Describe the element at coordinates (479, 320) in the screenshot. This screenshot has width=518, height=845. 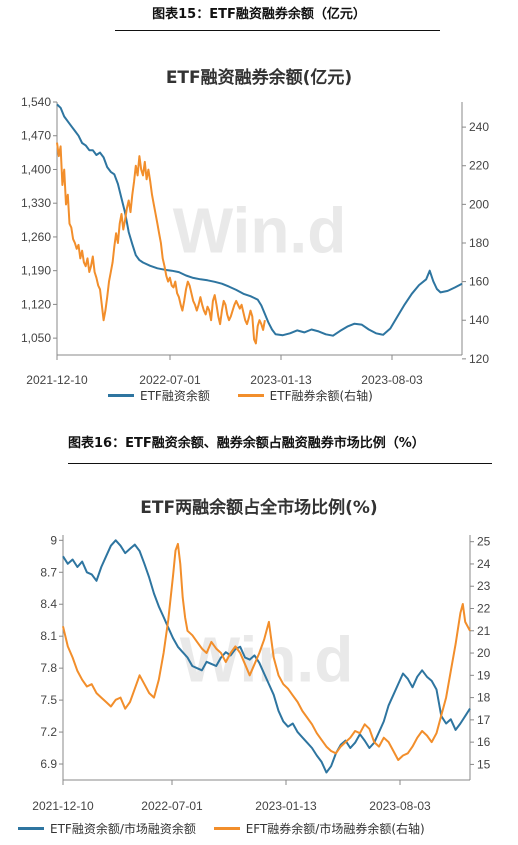
I see `y-right-tick-label: 140` at that location.